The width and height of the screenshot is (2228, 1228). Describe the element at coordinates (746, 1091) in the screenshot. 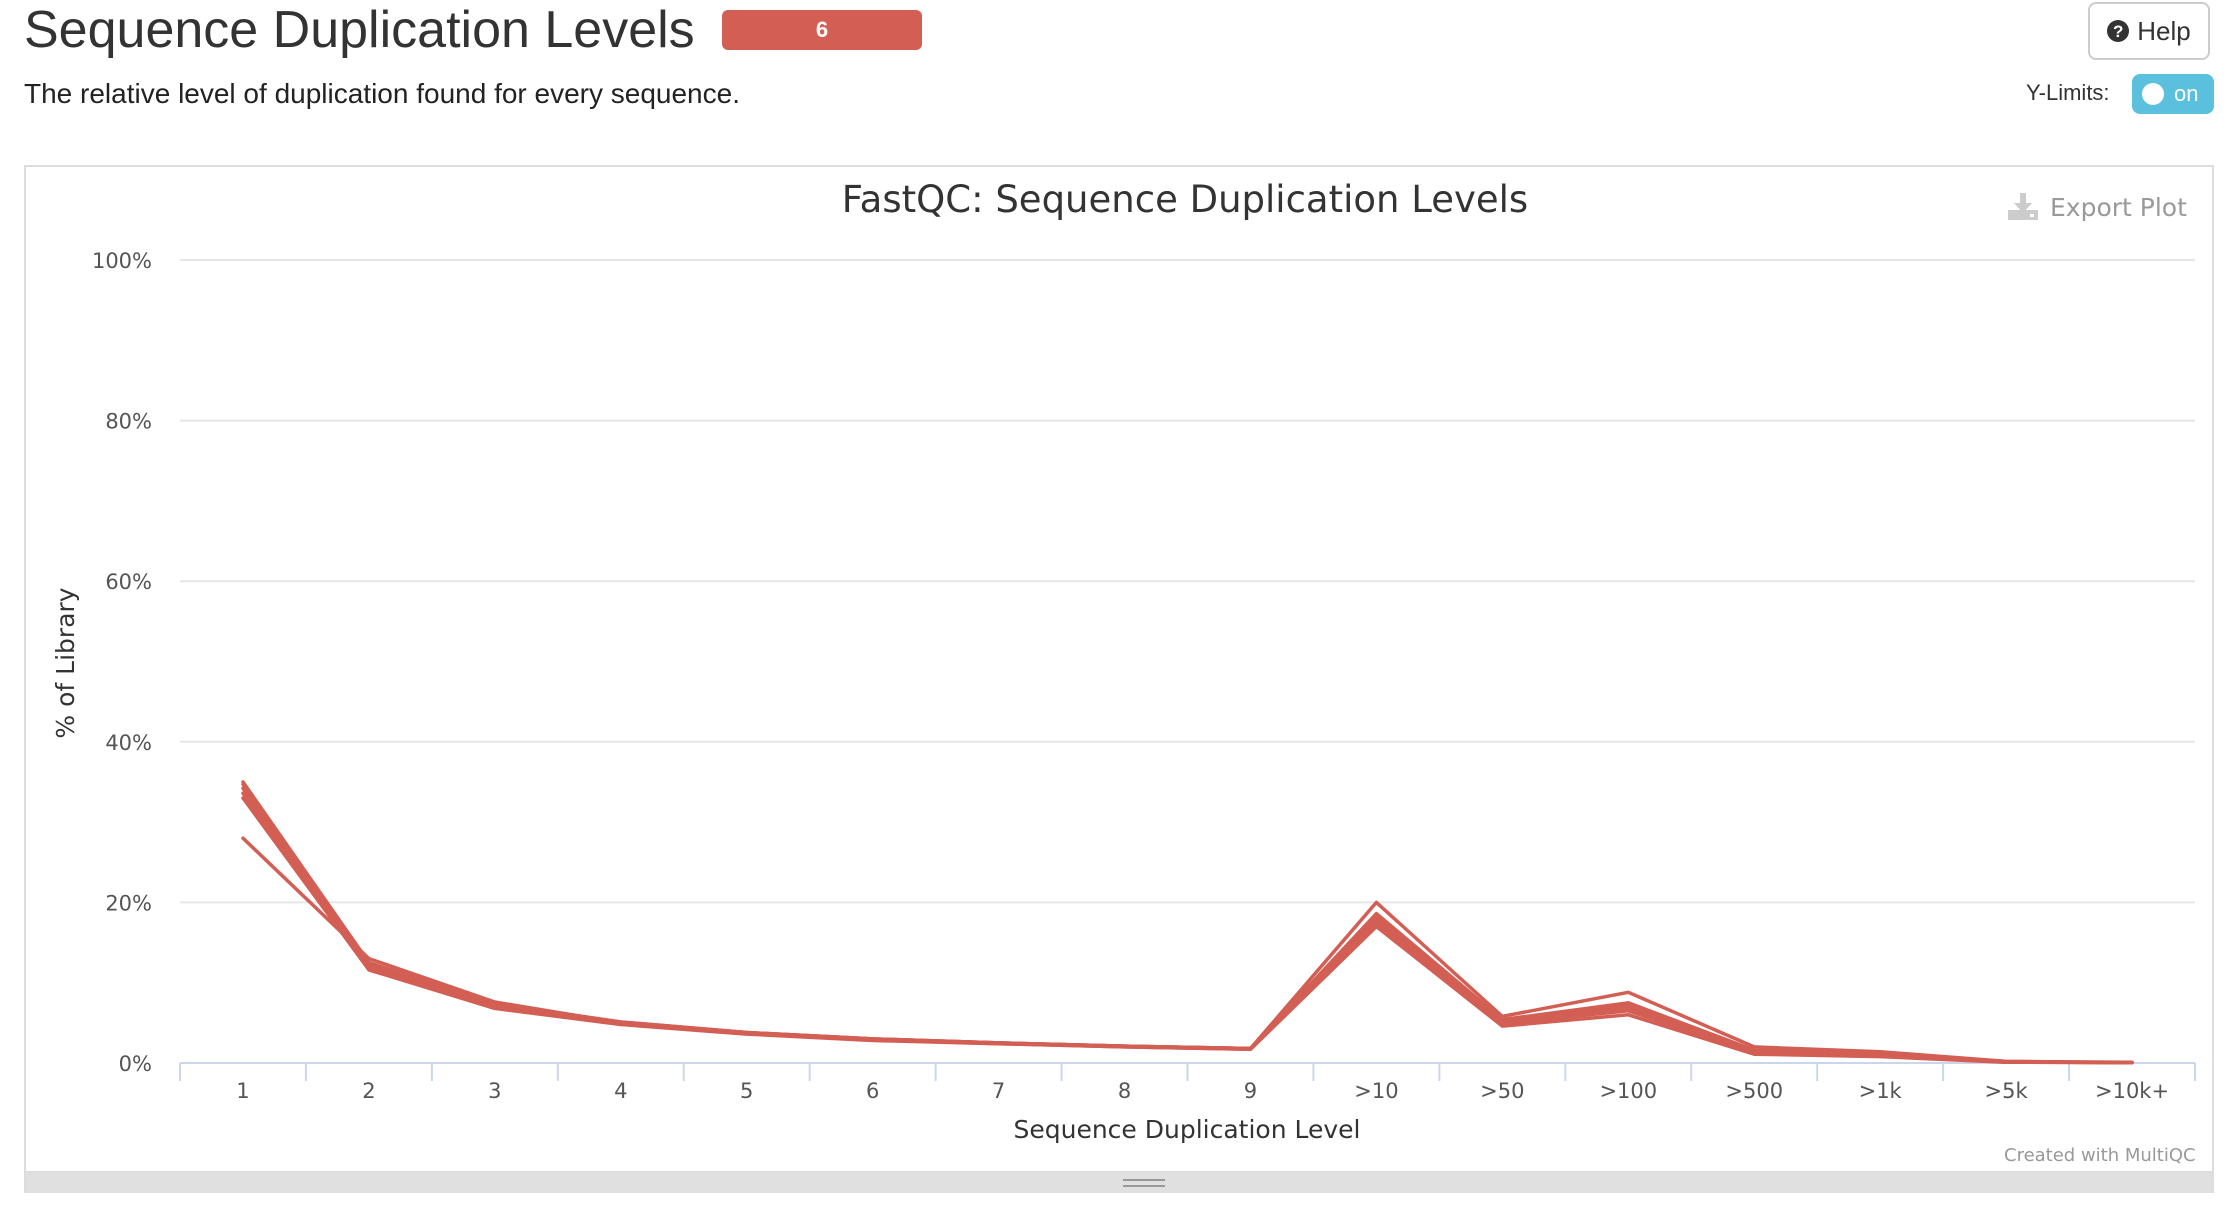

I see `x-tick-label: 5` at that location.